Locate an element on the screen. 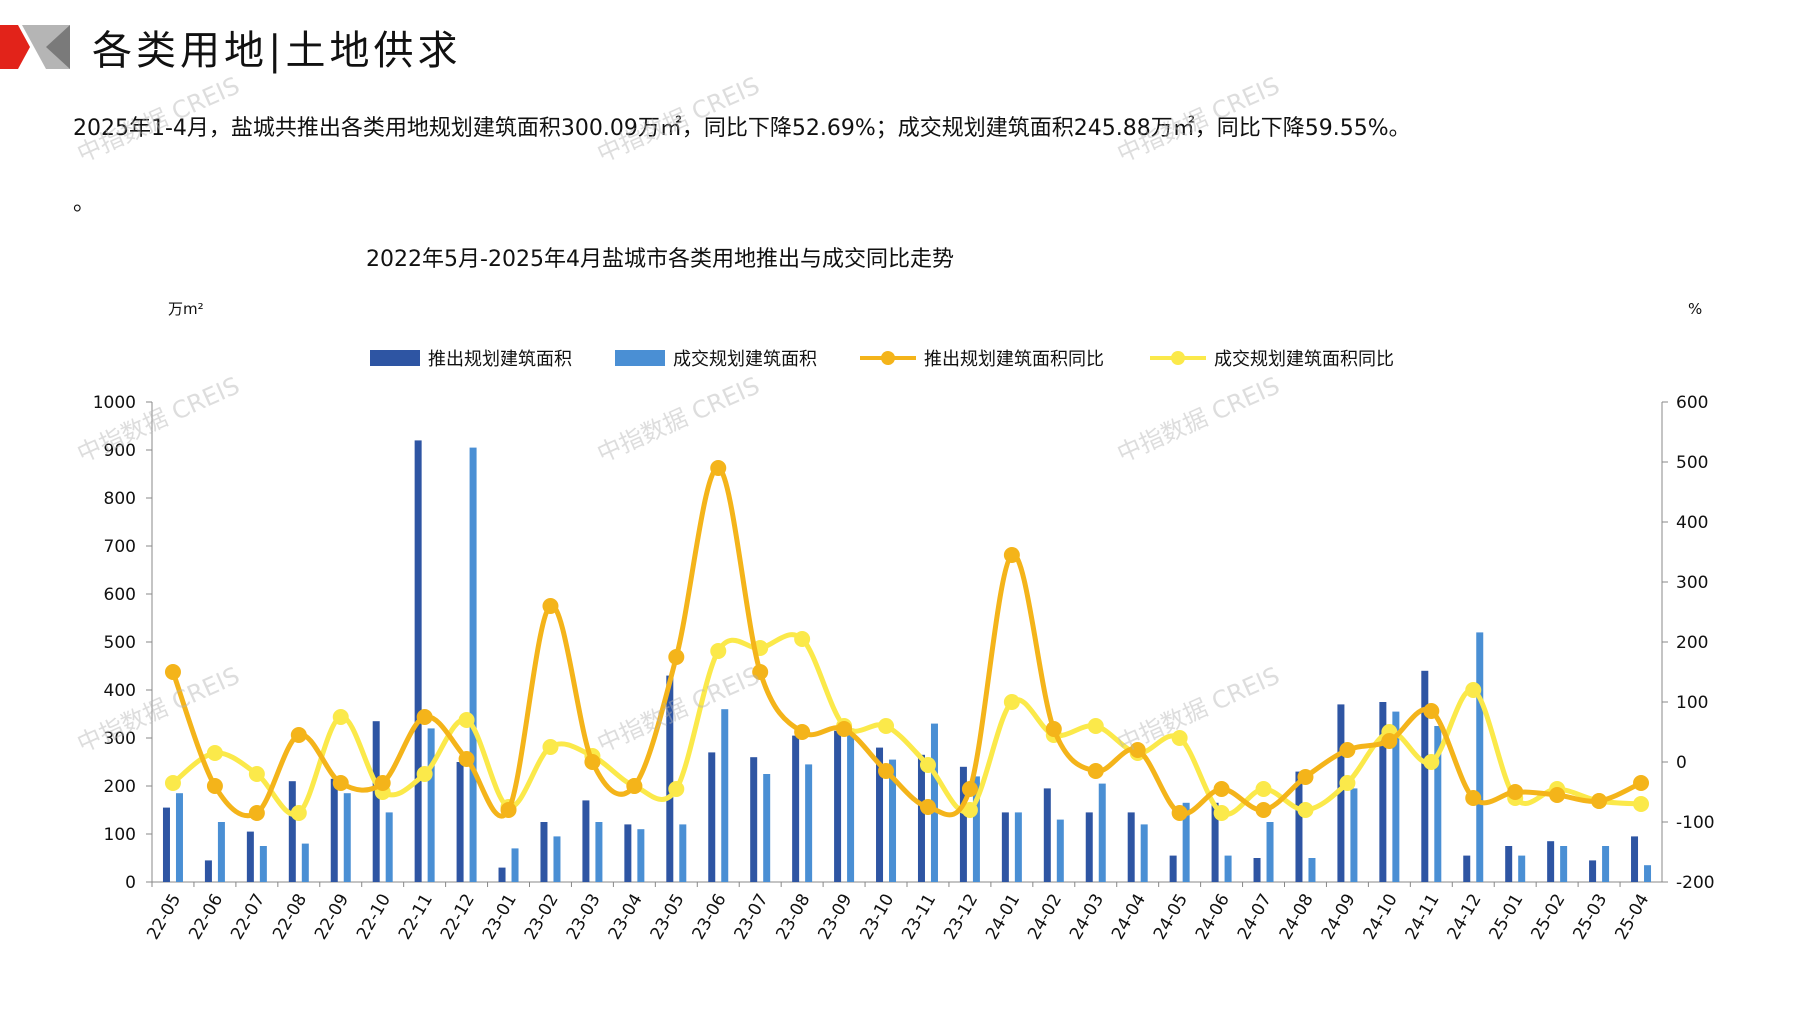 This screenshot has height=1010, width=1797. y-left-tick-label: 100 is located at coordinates (120, 835).